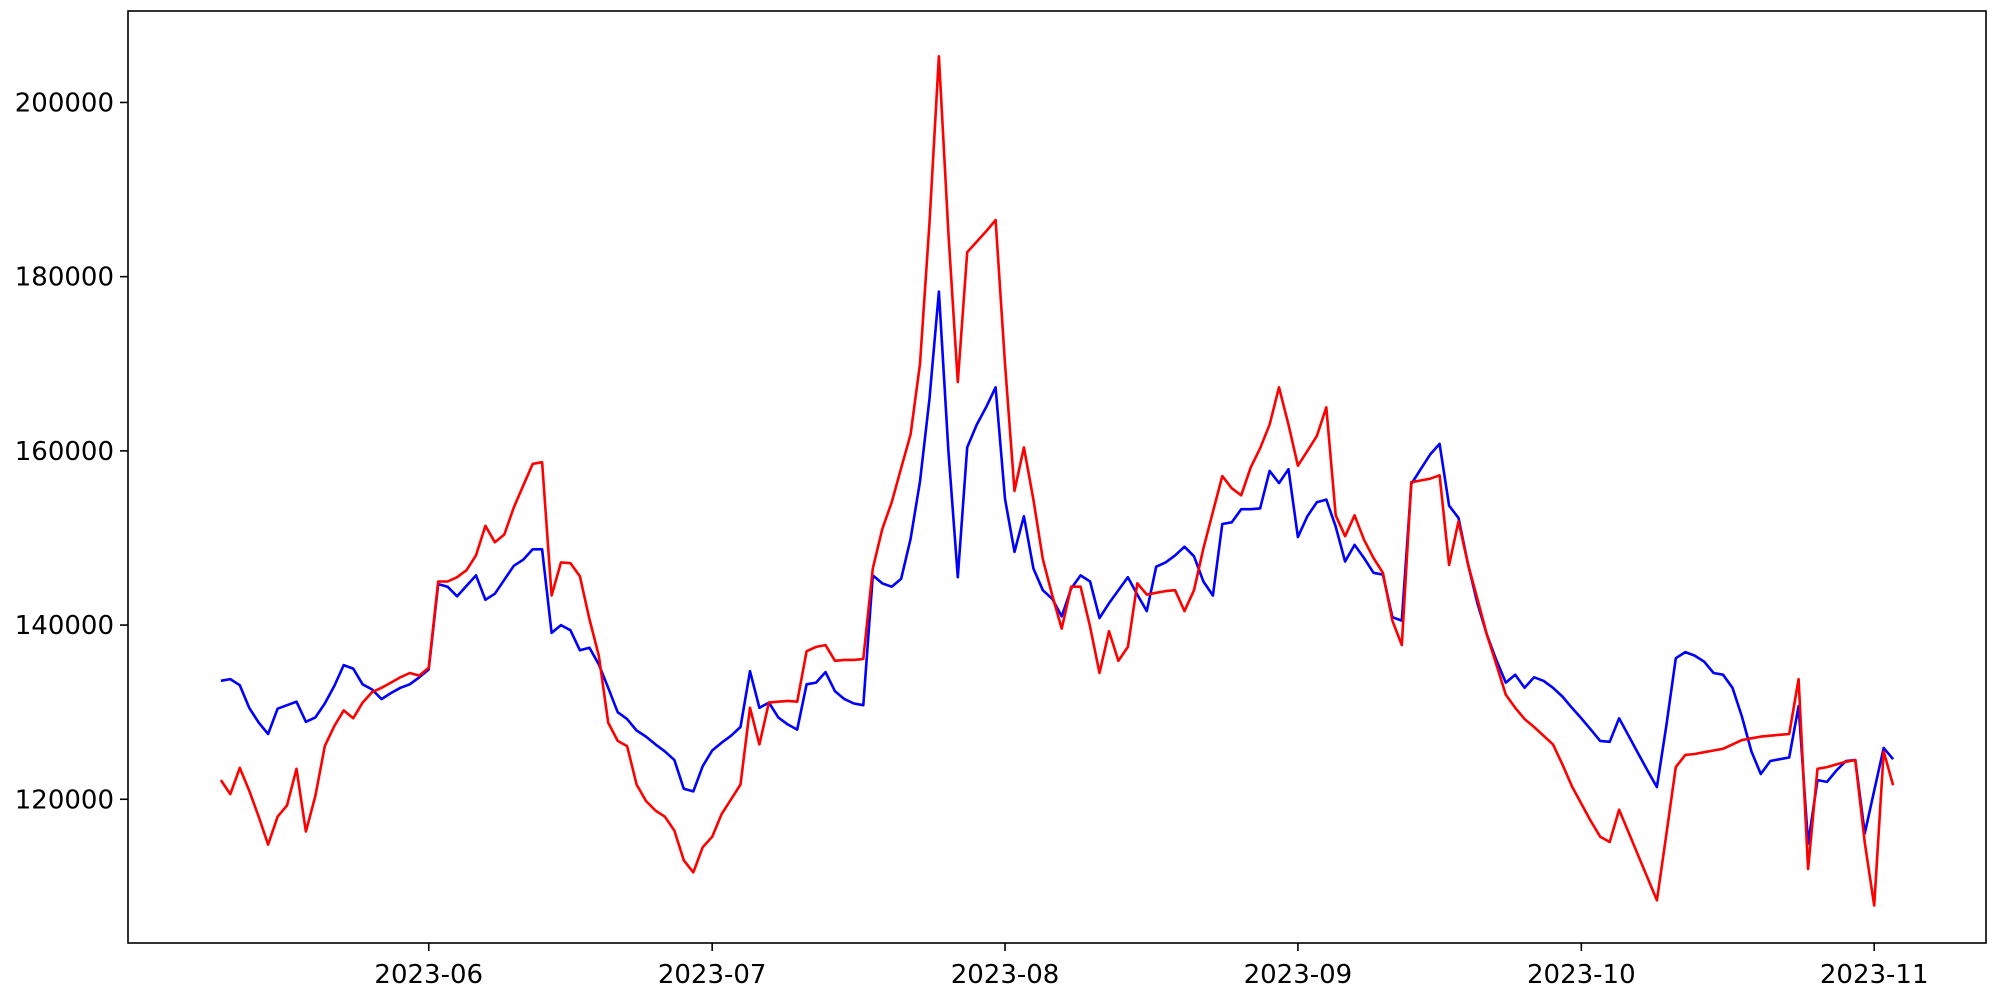 This screenshot has height=1000, width=2000. Describe the element at coordinates (1298, 975) in the screenshot. I see `x-tick-label: 2023-09` at that location.